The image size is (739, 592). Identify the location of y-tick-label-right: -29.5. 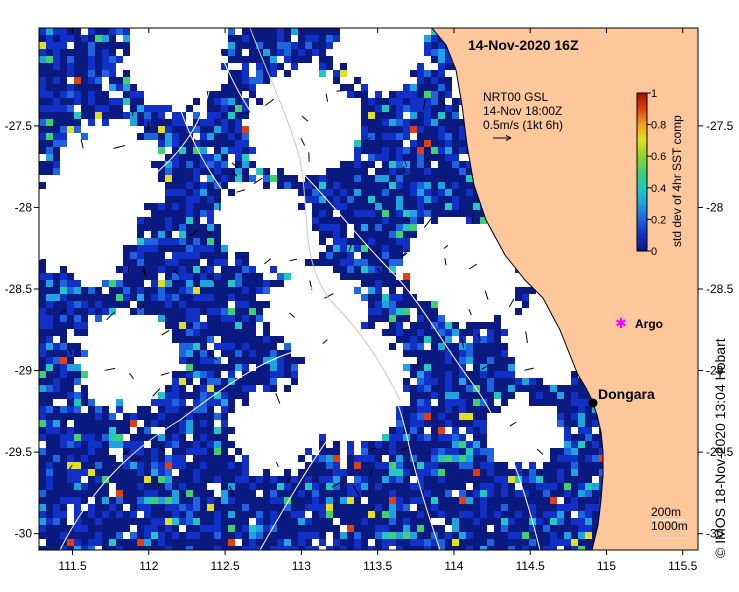
(720, 452).